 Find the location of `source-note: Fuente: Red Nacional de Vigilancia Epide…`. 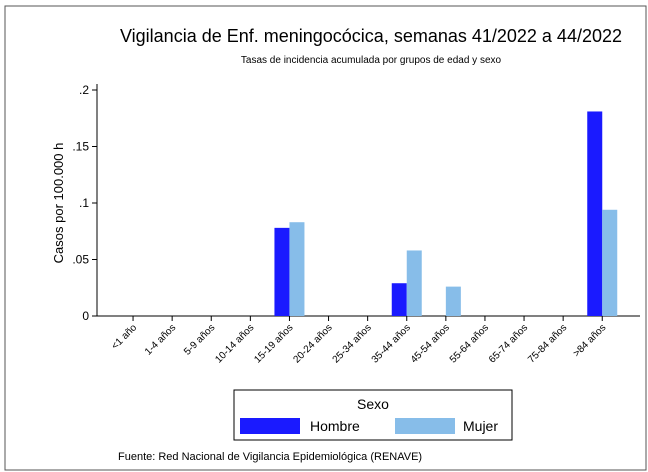

source-note: Fuente: Red Nacional de Vigilancia Epide… is located at coordinates (270, 457).